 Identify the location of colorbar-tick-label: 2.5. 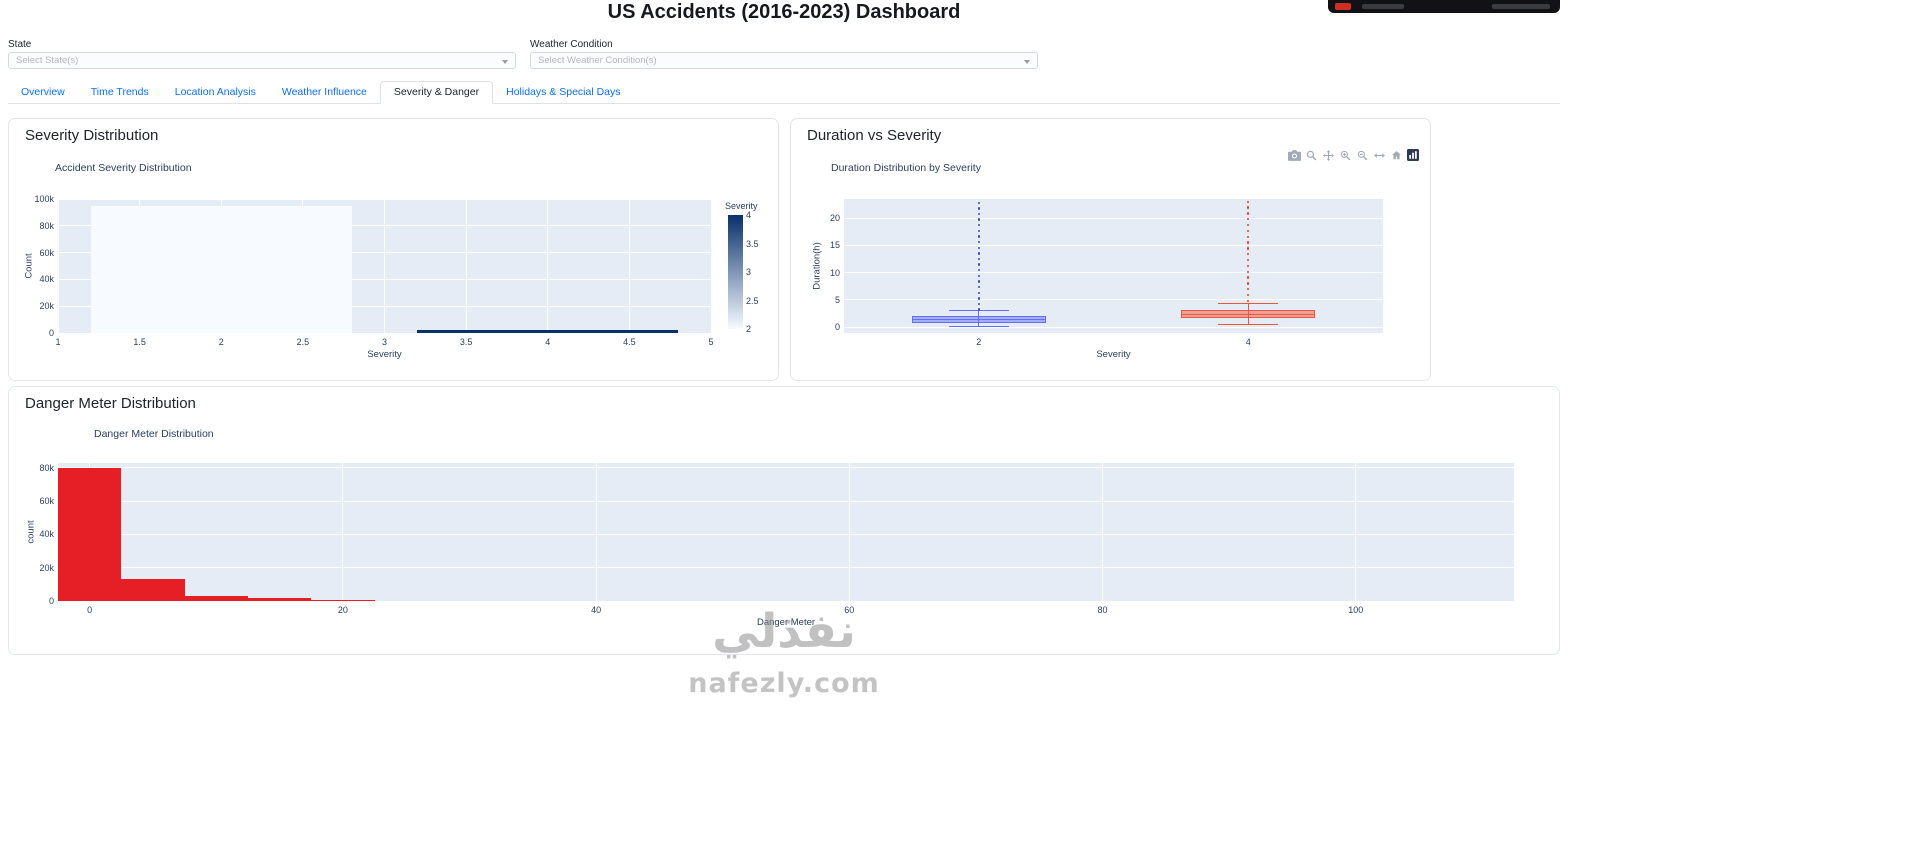
(752, 300).